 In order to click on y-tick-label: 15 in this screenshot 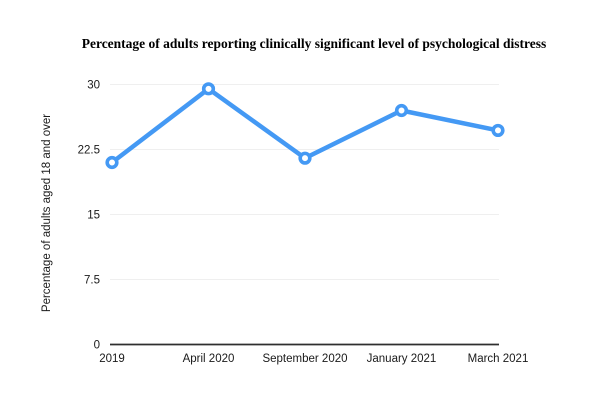, I will do `click(93, 216)`.